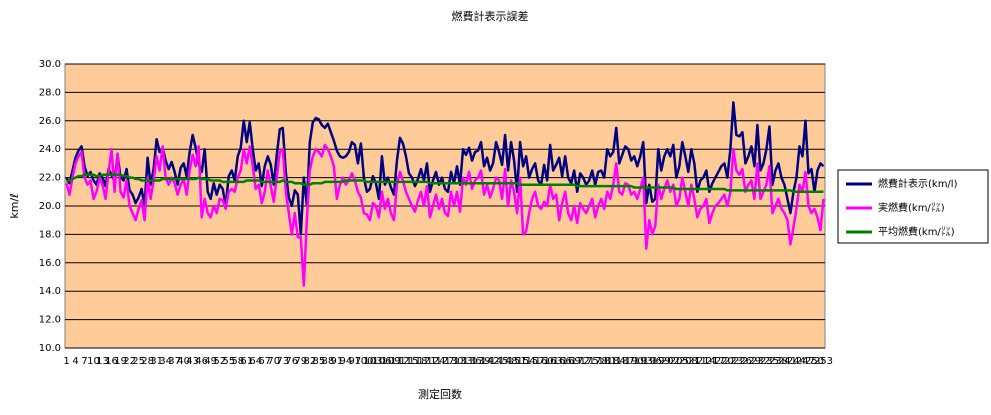  Describe the element at coordinates (120, 361) in the screenshot. I see `x-tick-label: 19` at that location.